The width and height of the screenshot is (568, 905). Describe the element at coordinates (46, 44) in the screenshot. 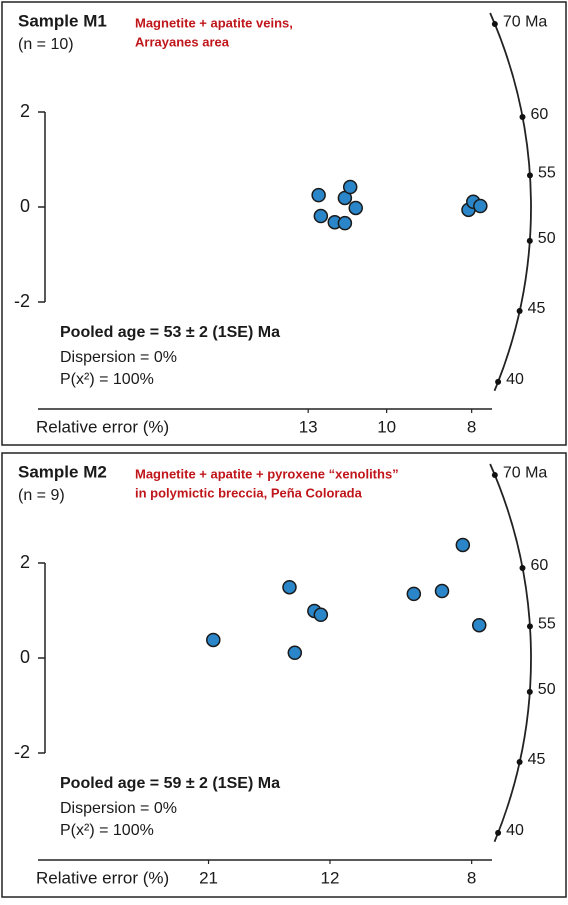

I see `sample-size: (n = 10)` at that location.